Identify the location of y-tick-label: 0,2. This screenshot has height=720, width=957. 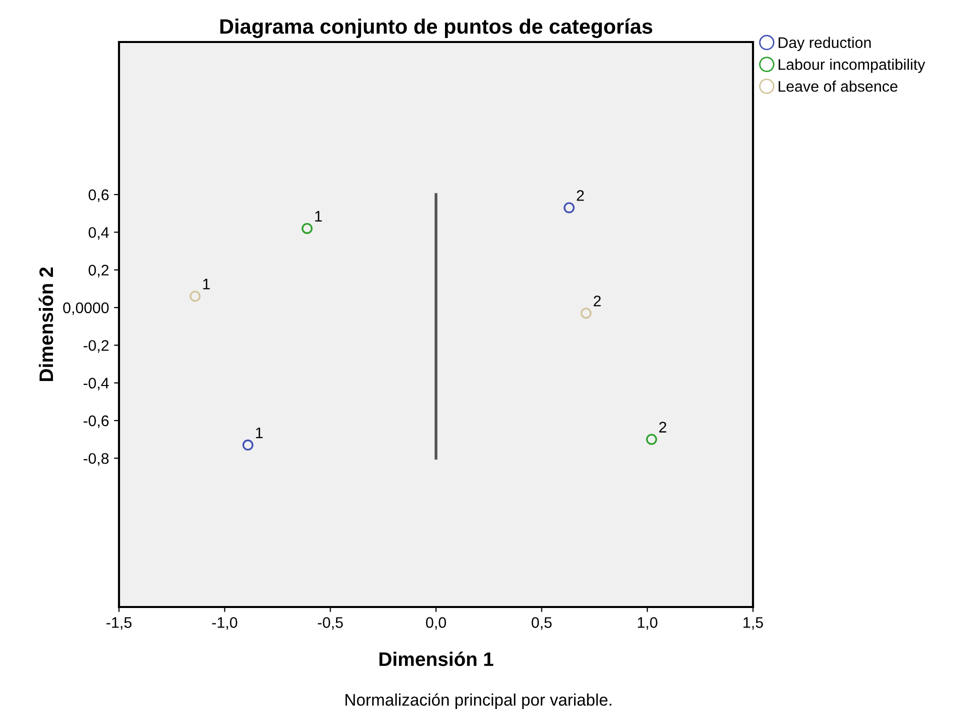
(98, 271).